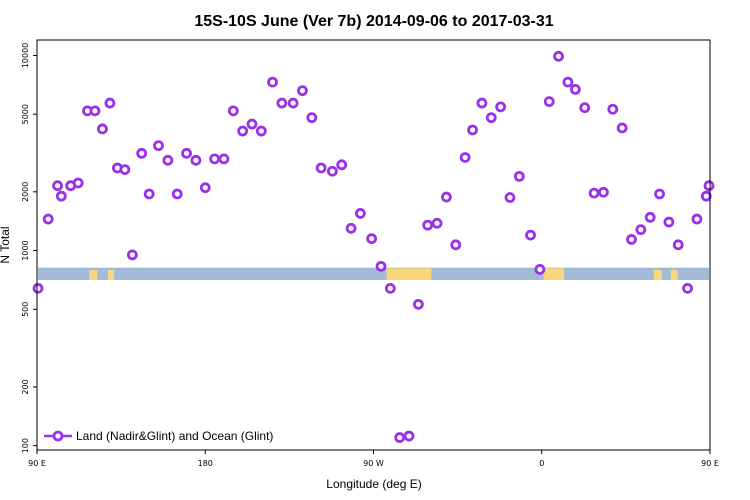 This screenshot has width=750, height=500. What do you see at coordinates (25, 445) in the screenshot?
I see `y-tick-label: 100` at bounding box center [25, 445].